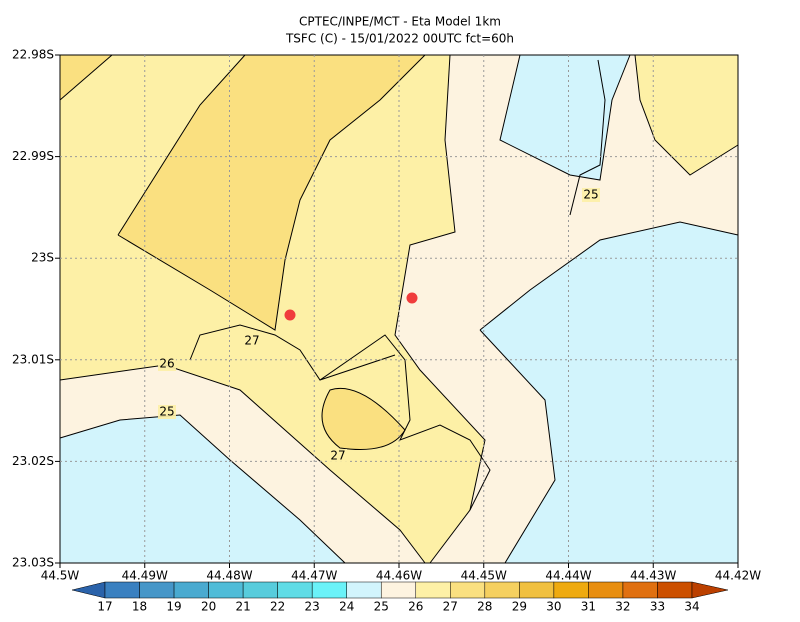 This screenshot has width=800, height=622. Describe the element at coordinates (60, 576) in the screenshot. I see `x-tick-label: 44.5W` at that location.